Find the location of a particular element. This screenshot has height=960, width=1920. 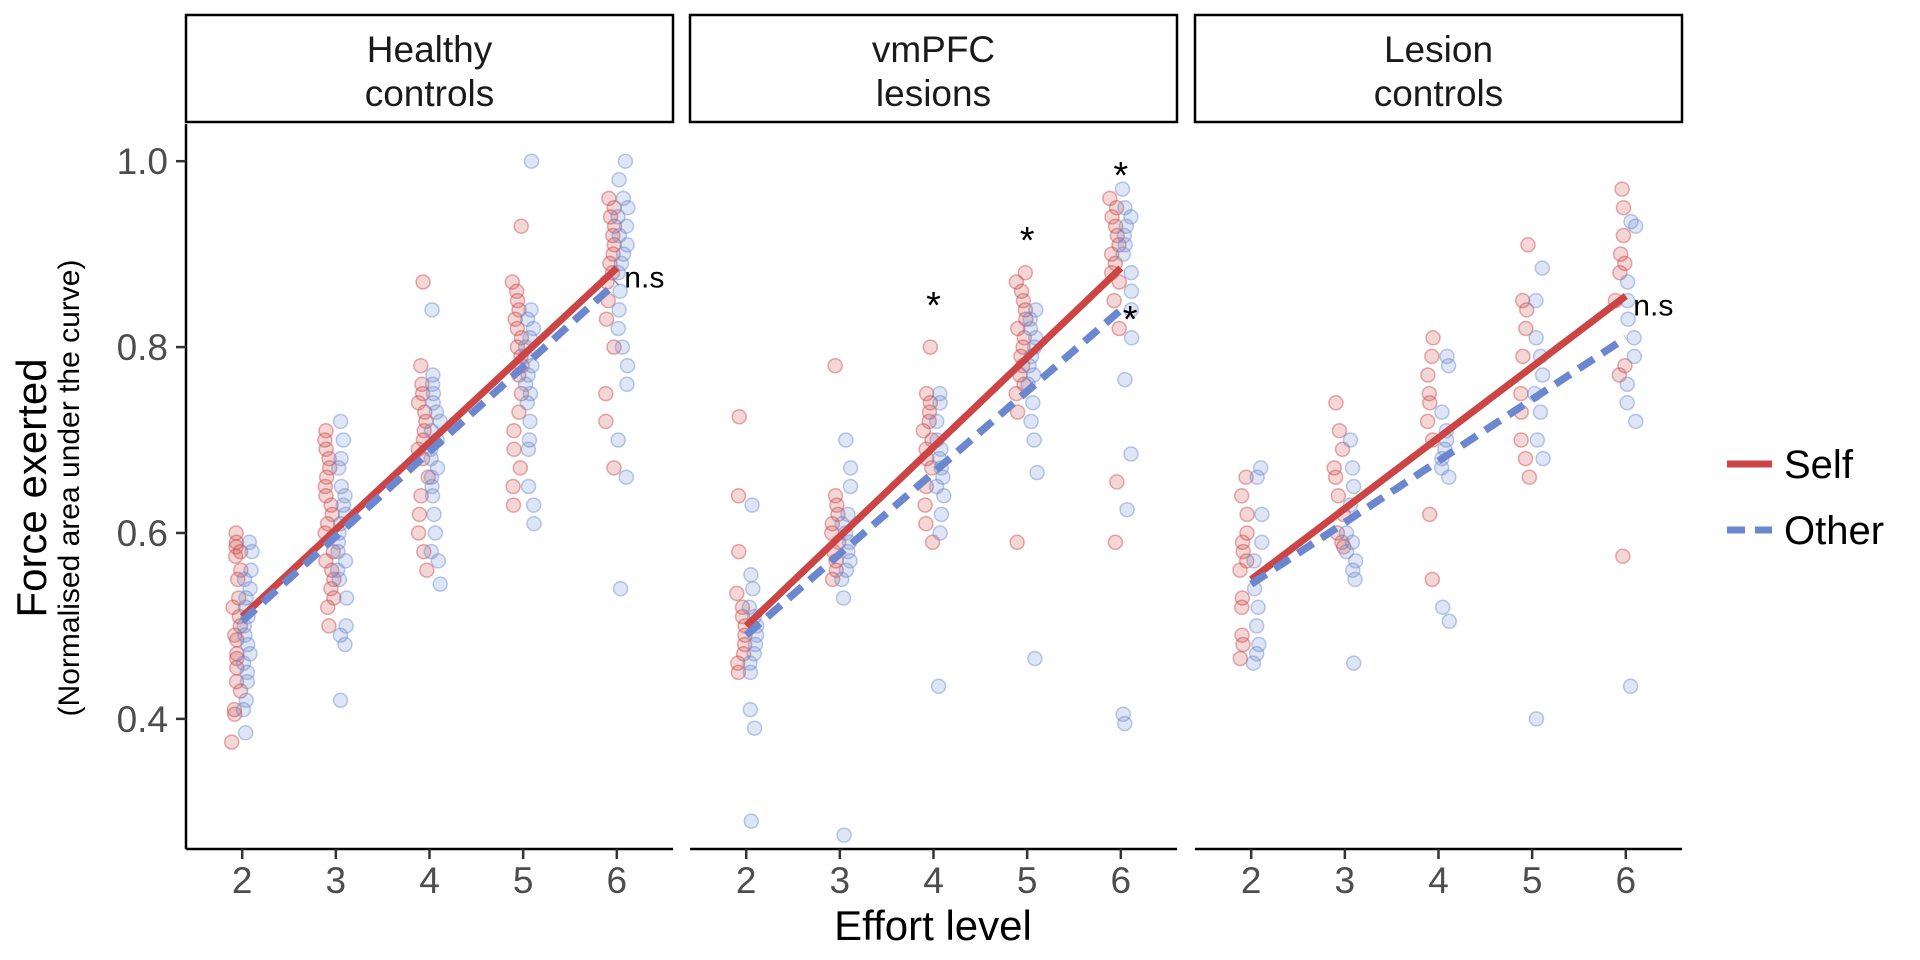

legend-label: Self is located at coordinates (1819, 465).